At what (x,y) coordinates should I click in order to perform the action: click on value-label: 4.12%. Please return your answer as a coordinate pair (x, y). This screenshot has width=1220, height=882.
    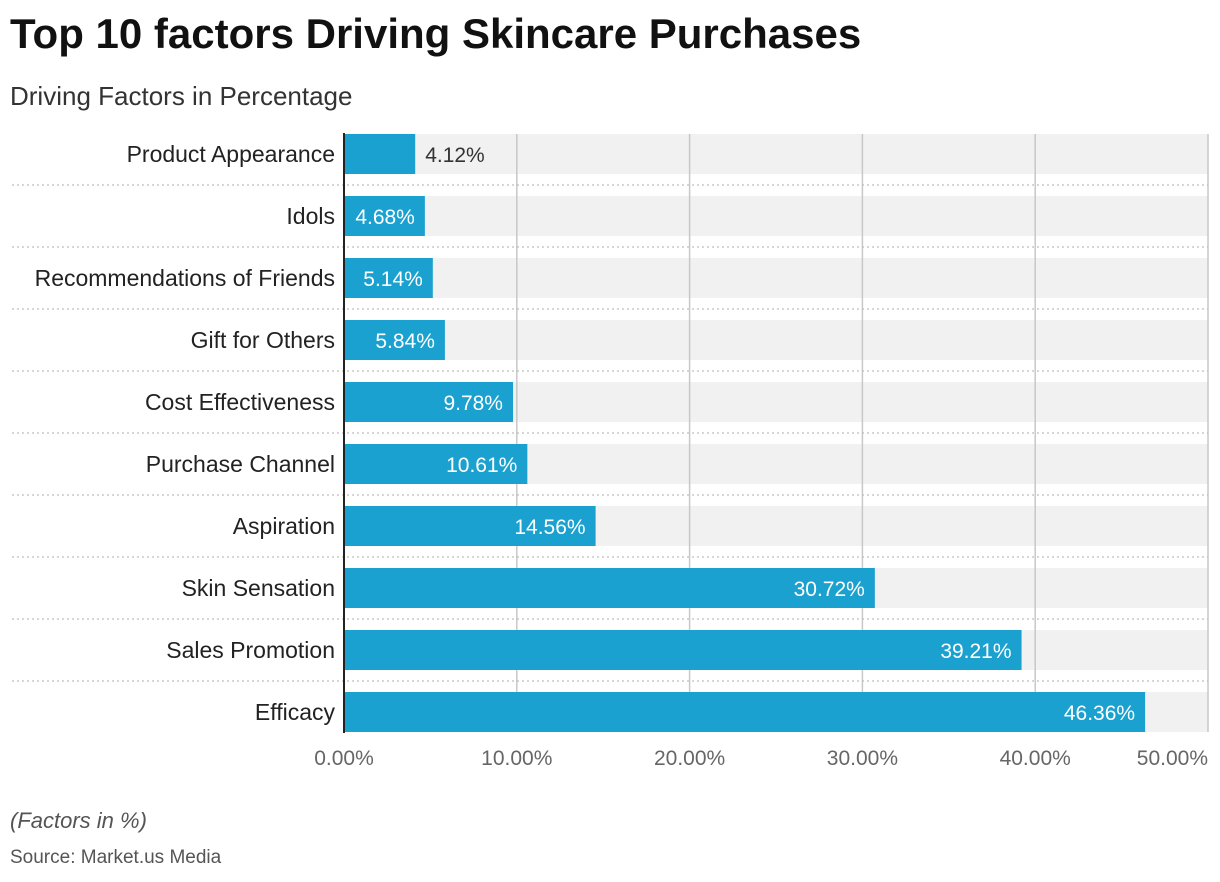
    Looking at the image, I should click on (455, 155).